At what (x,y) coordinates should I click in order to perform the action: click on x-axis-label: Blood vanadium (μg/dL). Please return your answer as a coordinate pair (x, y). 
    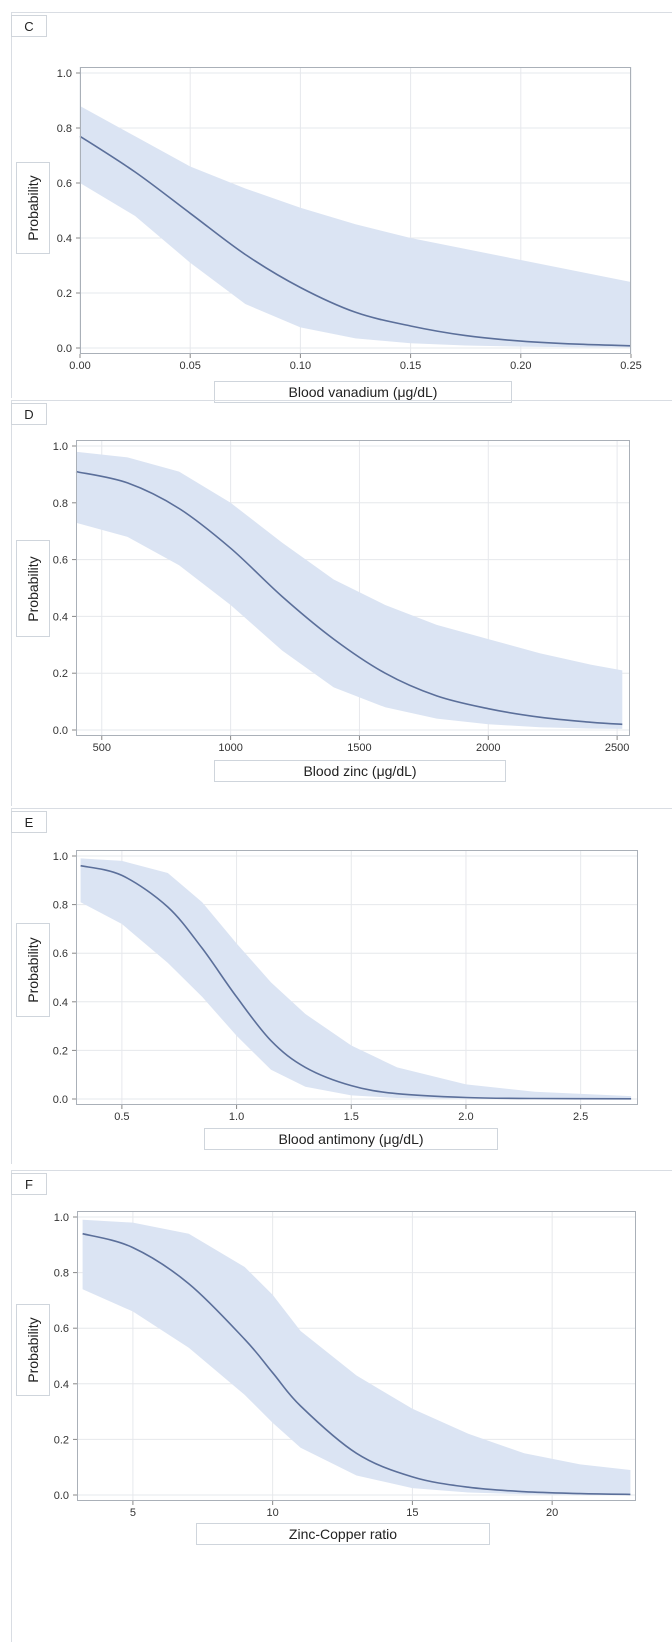
    Looking at the image, I should click on (363, 392).